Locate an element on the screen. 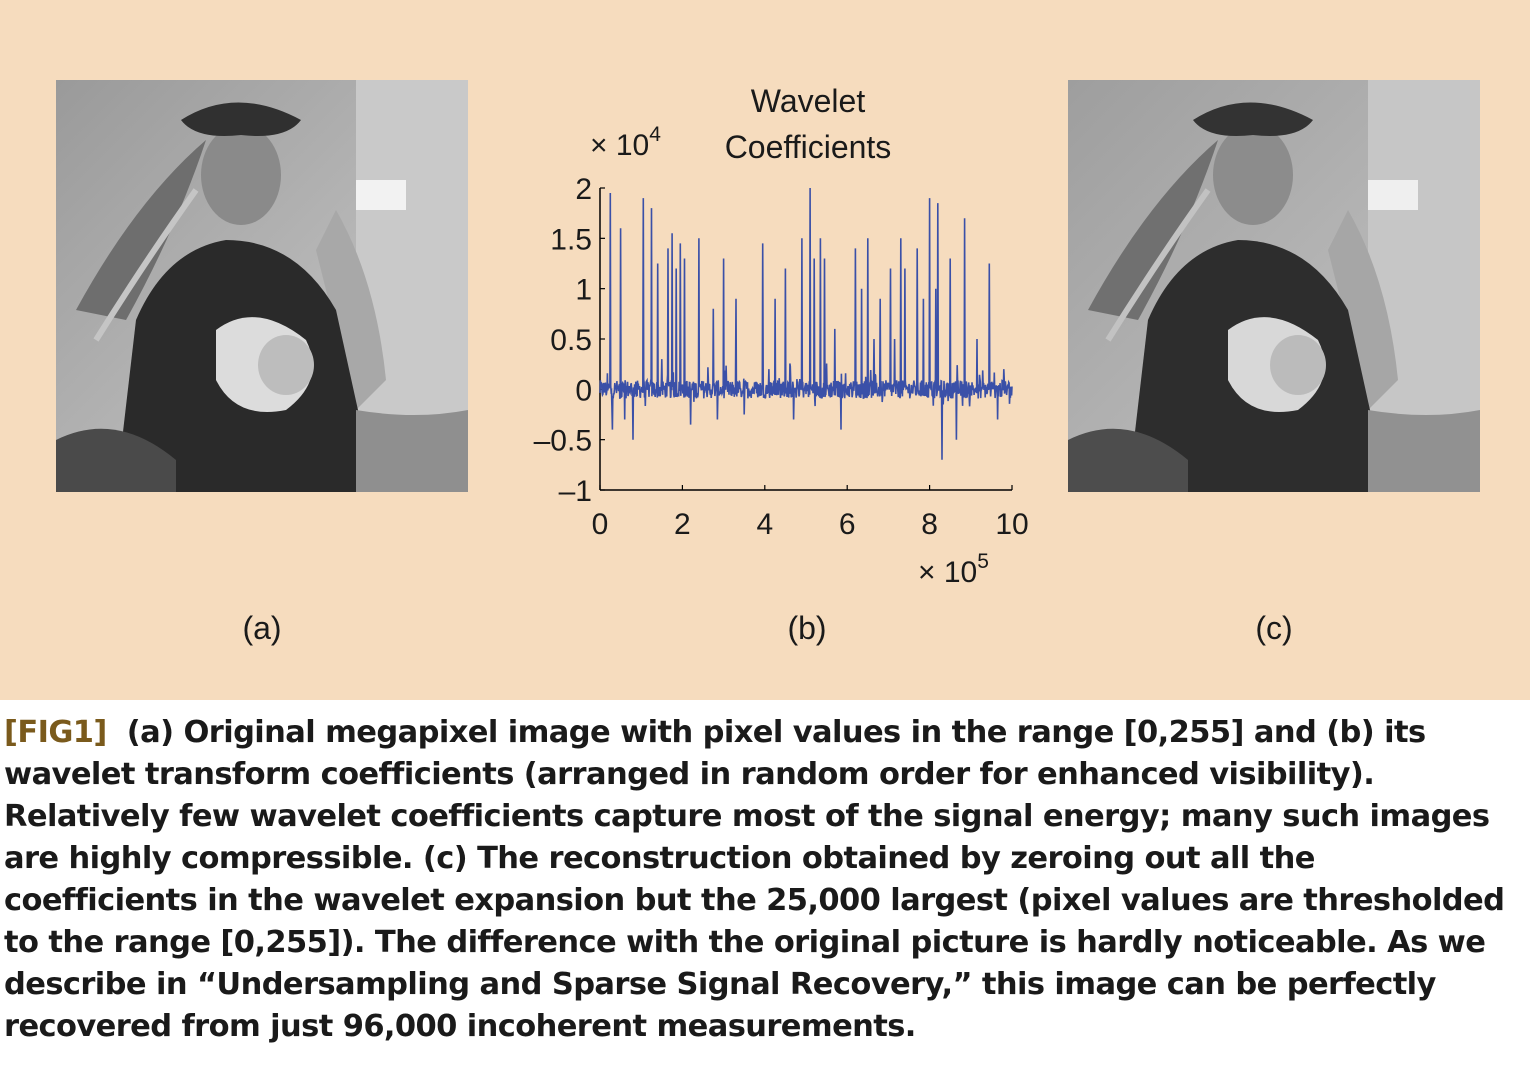 Image resolution: width=1530 pixels, height=1092 pixels. svg-text: × 10⁴ is located at coordinates (625, 142).